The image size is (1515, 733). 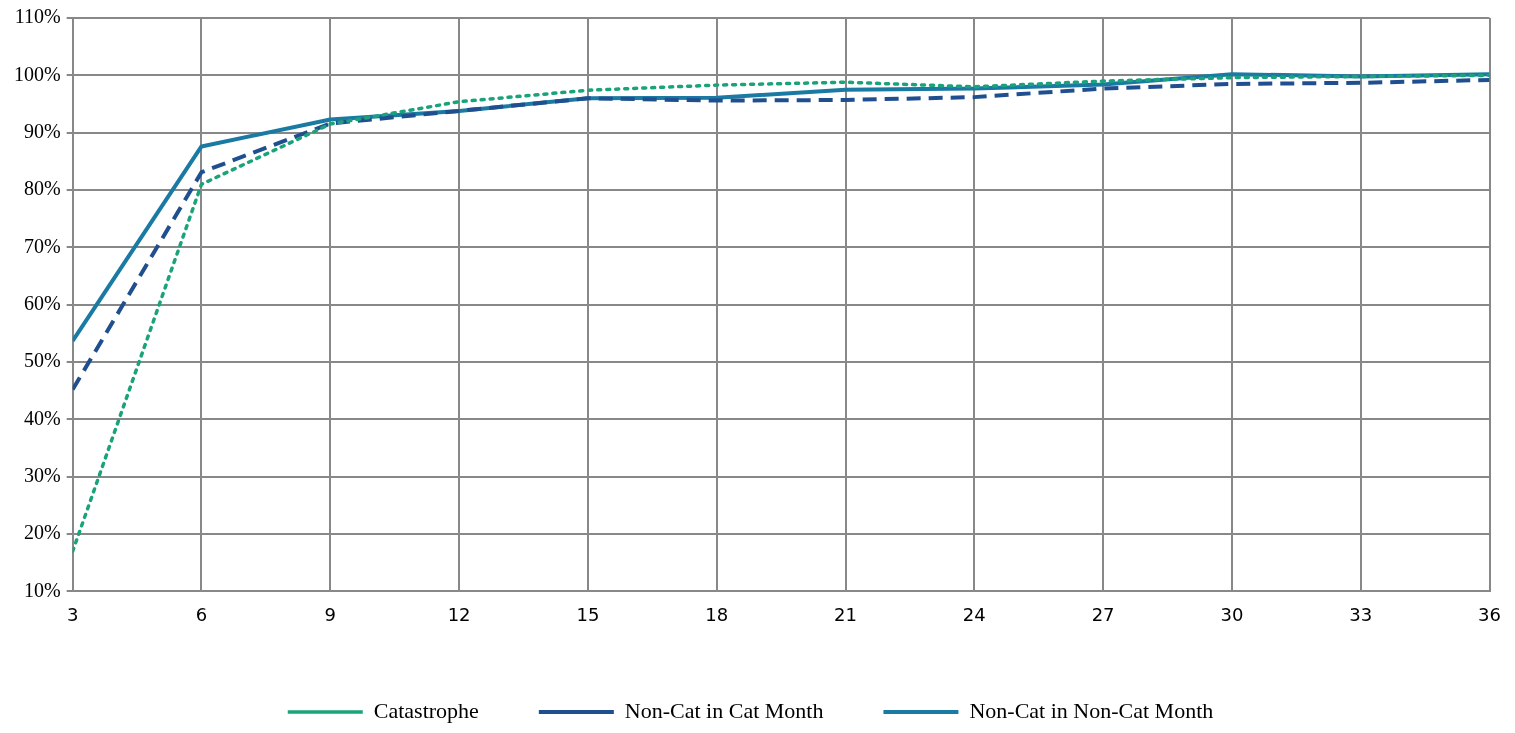 What do you see at coordinates (1489, 614) in the screenshot?
I see `x-tick-label: 36` at bounding box center [1489, 614].